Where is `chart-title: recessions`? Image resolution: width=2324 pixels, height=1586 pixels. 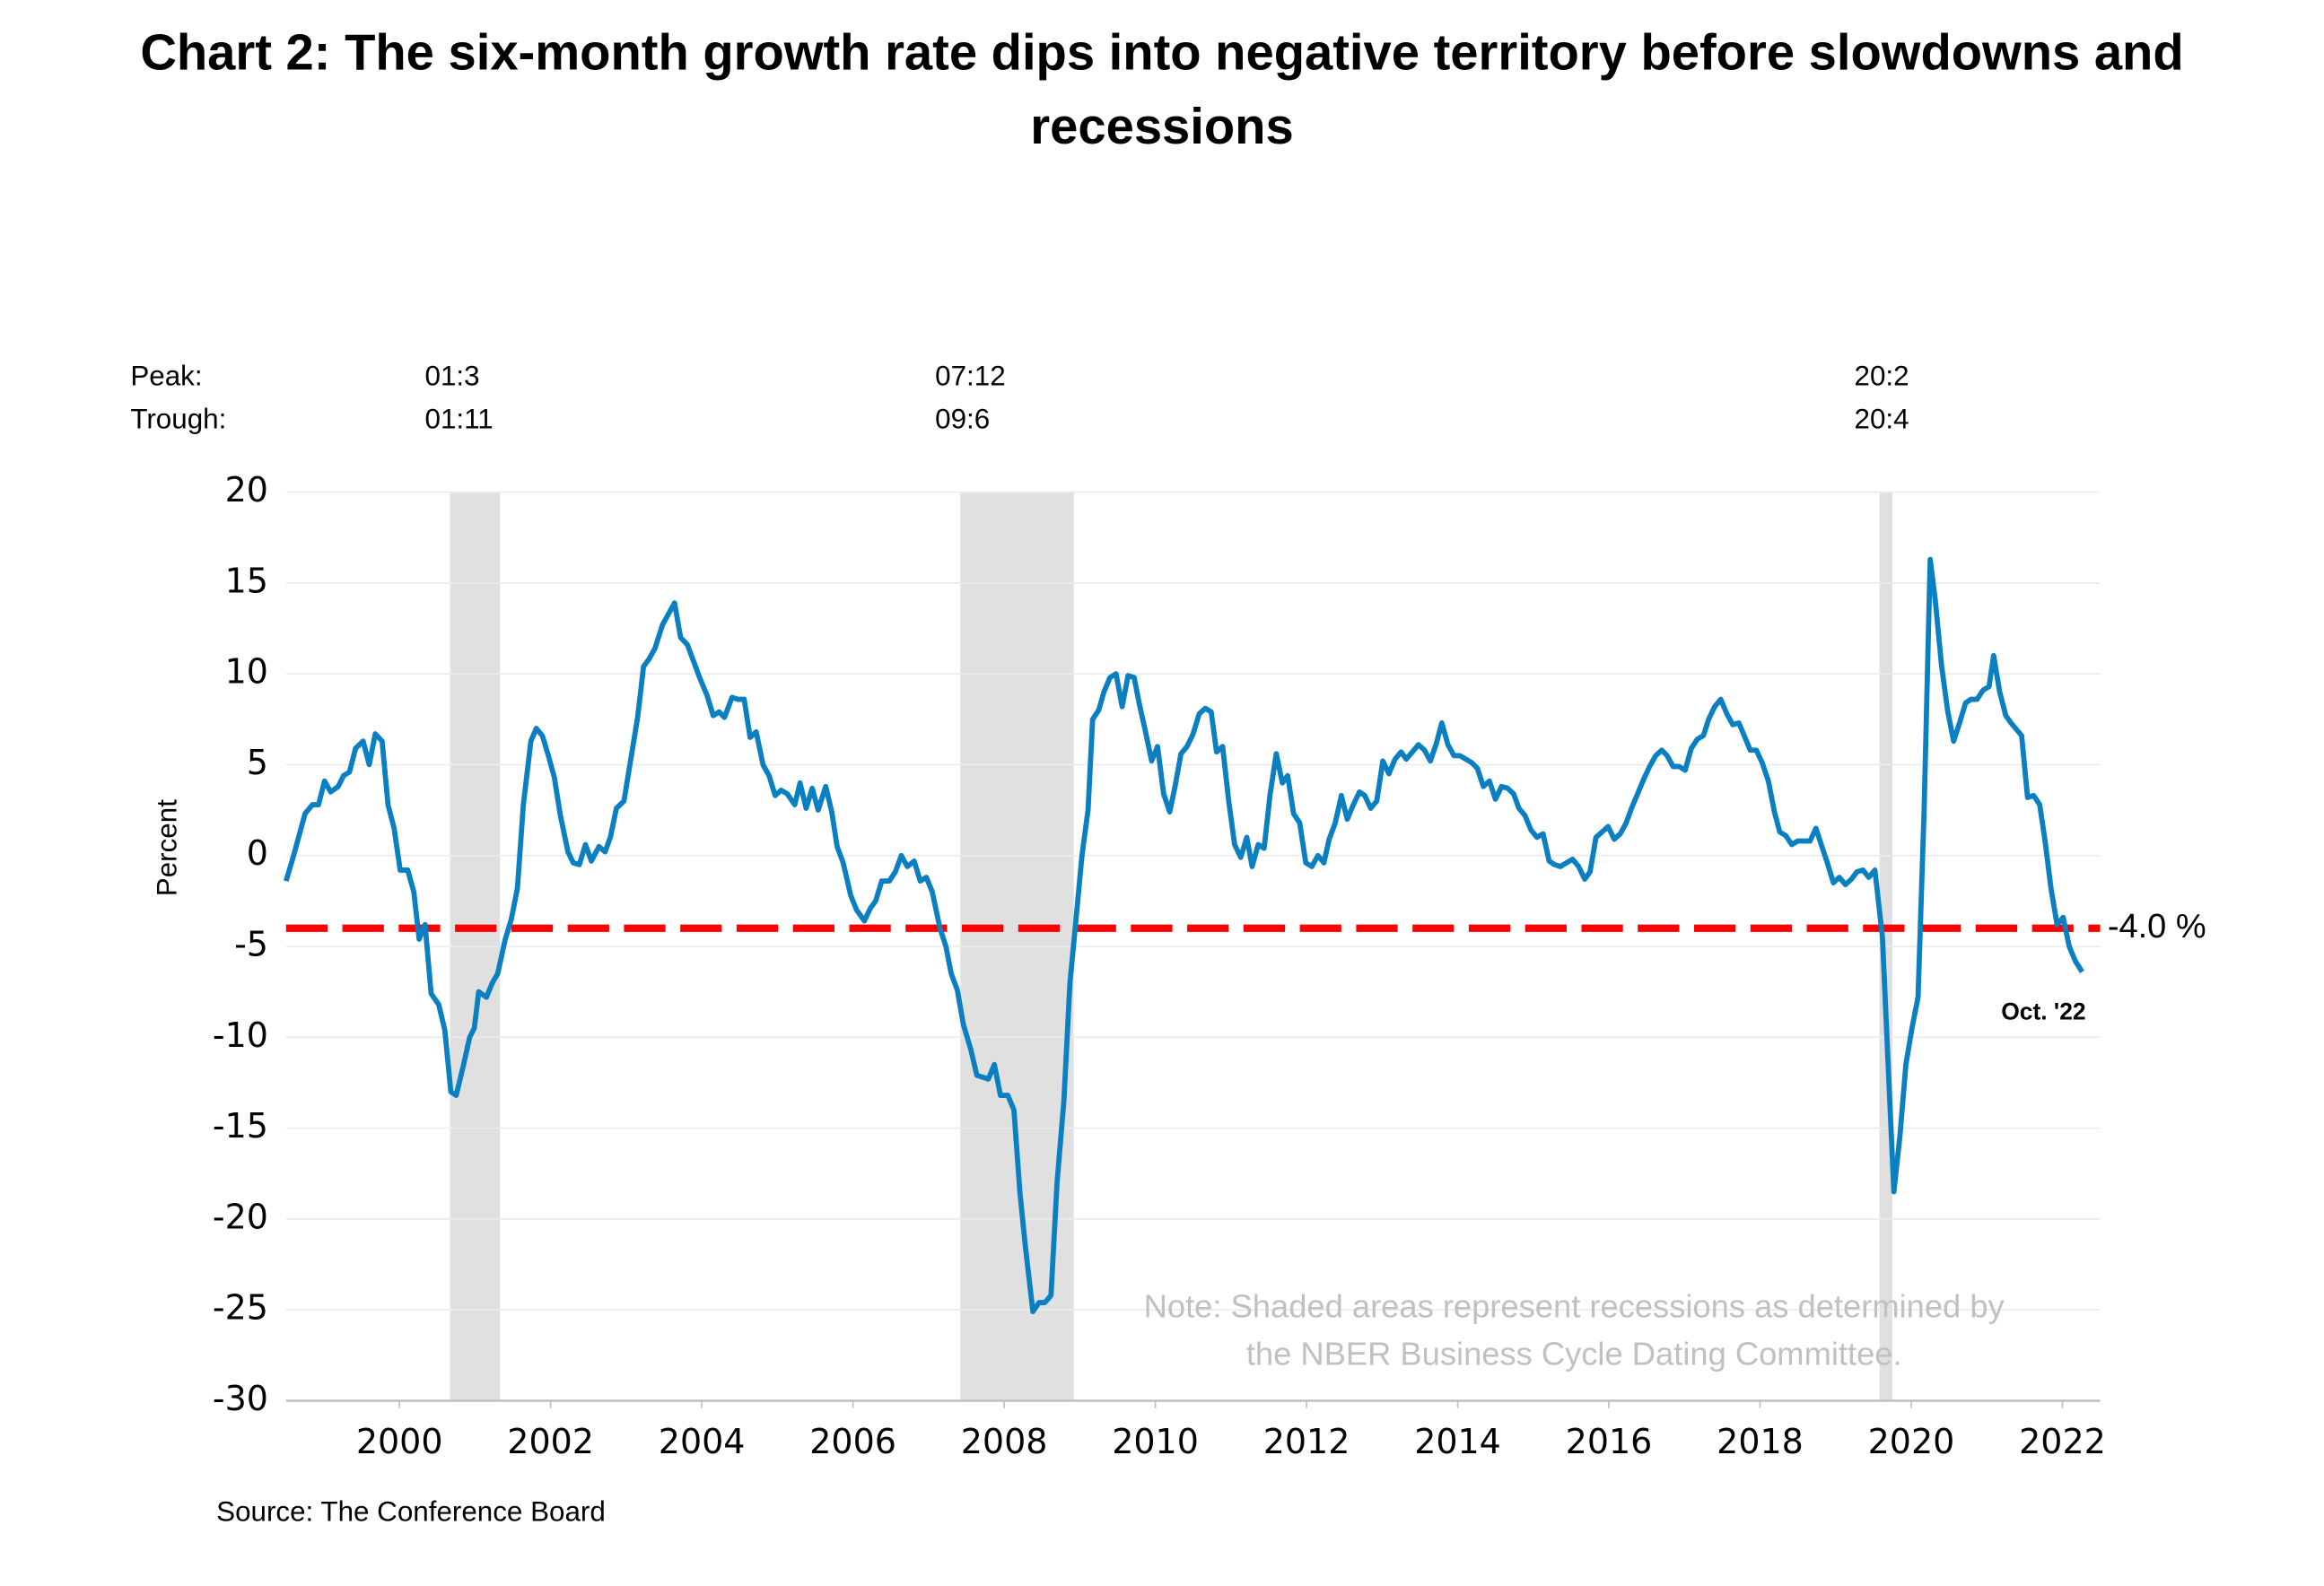
chart-title: recessions is located at coordinates (1162, 126).